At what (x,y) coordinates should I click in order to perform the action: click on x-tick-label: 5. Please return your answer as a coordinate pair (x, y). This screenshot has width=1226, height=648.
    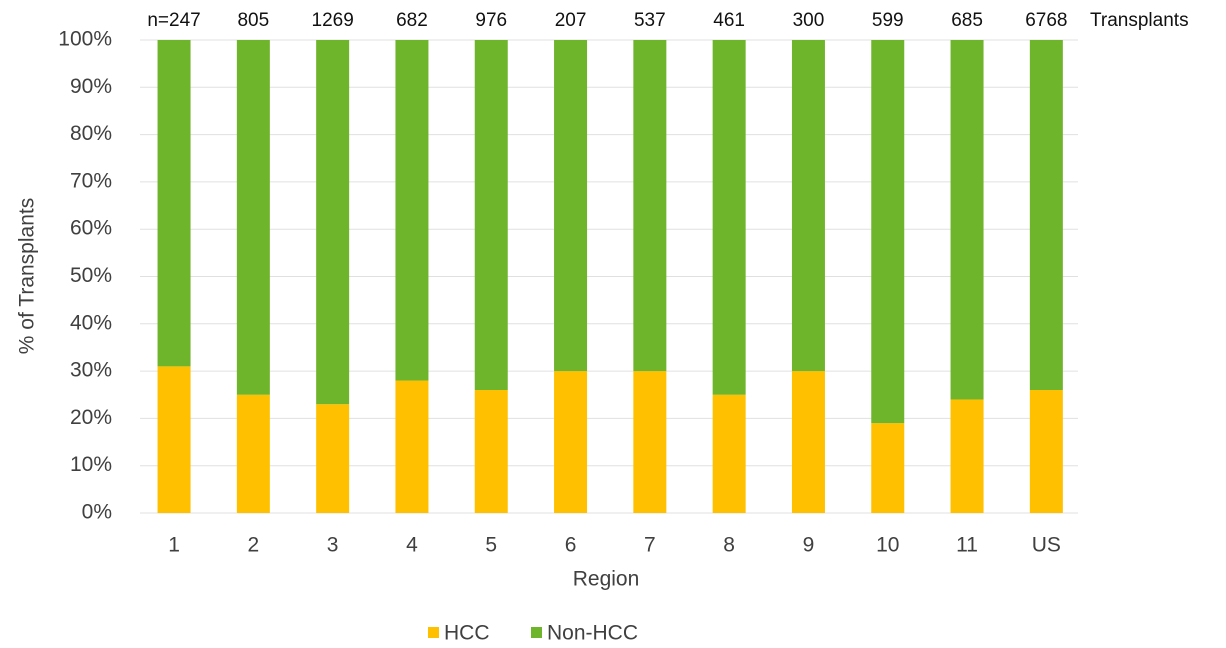
    Looking at the image, I should click on (491, 545).